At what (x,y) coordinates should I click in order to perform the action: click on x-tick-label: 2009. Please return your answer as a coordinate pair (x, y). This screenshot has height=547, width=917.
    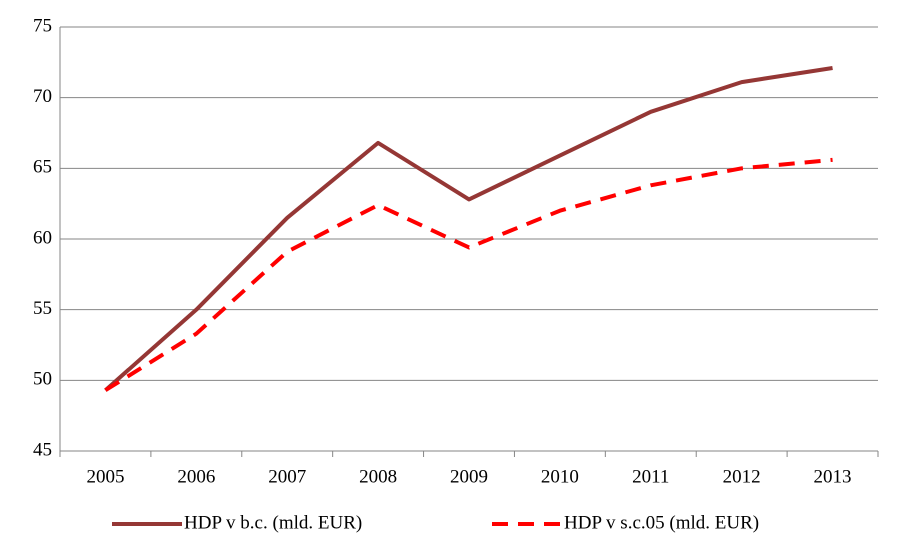
    Looking at the image, I should click on (469, 476).